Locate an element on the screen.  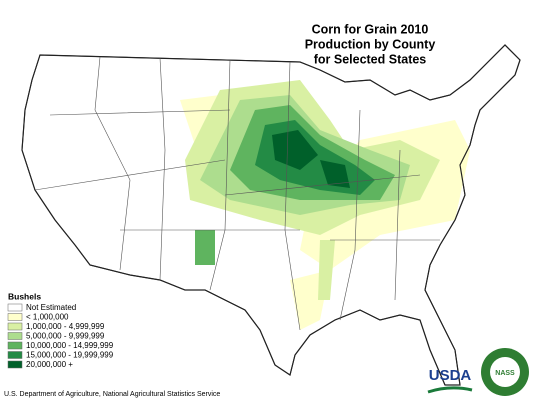
title-line: for Selected States is located at coordinates (370, 59).